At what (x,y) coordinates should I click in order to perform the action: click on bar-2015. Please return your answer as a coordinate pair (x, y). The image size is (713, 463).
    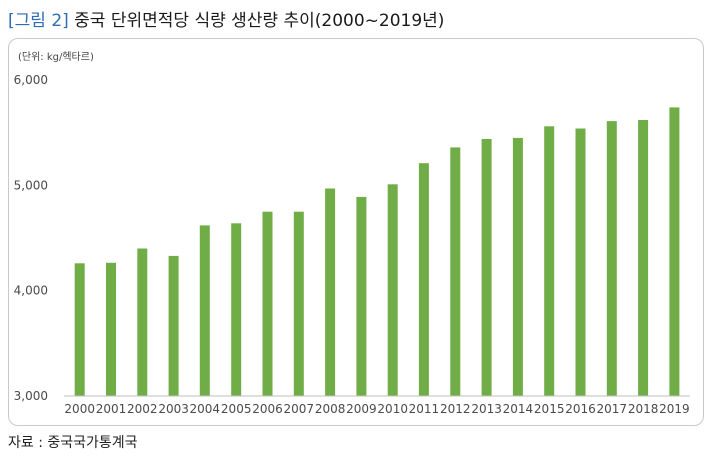
    Looking at the image, I should click on (549, 261).